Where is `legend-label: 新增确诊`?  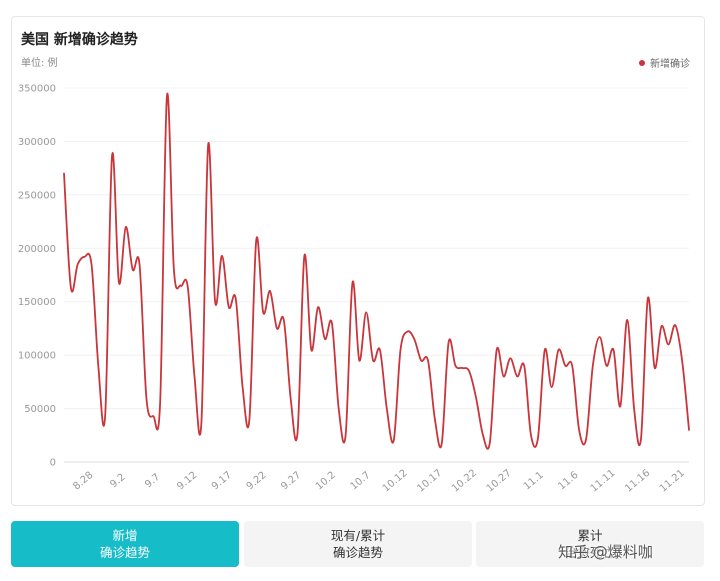
legend-label: 新增确诊 is located at coordinates (670, 64).